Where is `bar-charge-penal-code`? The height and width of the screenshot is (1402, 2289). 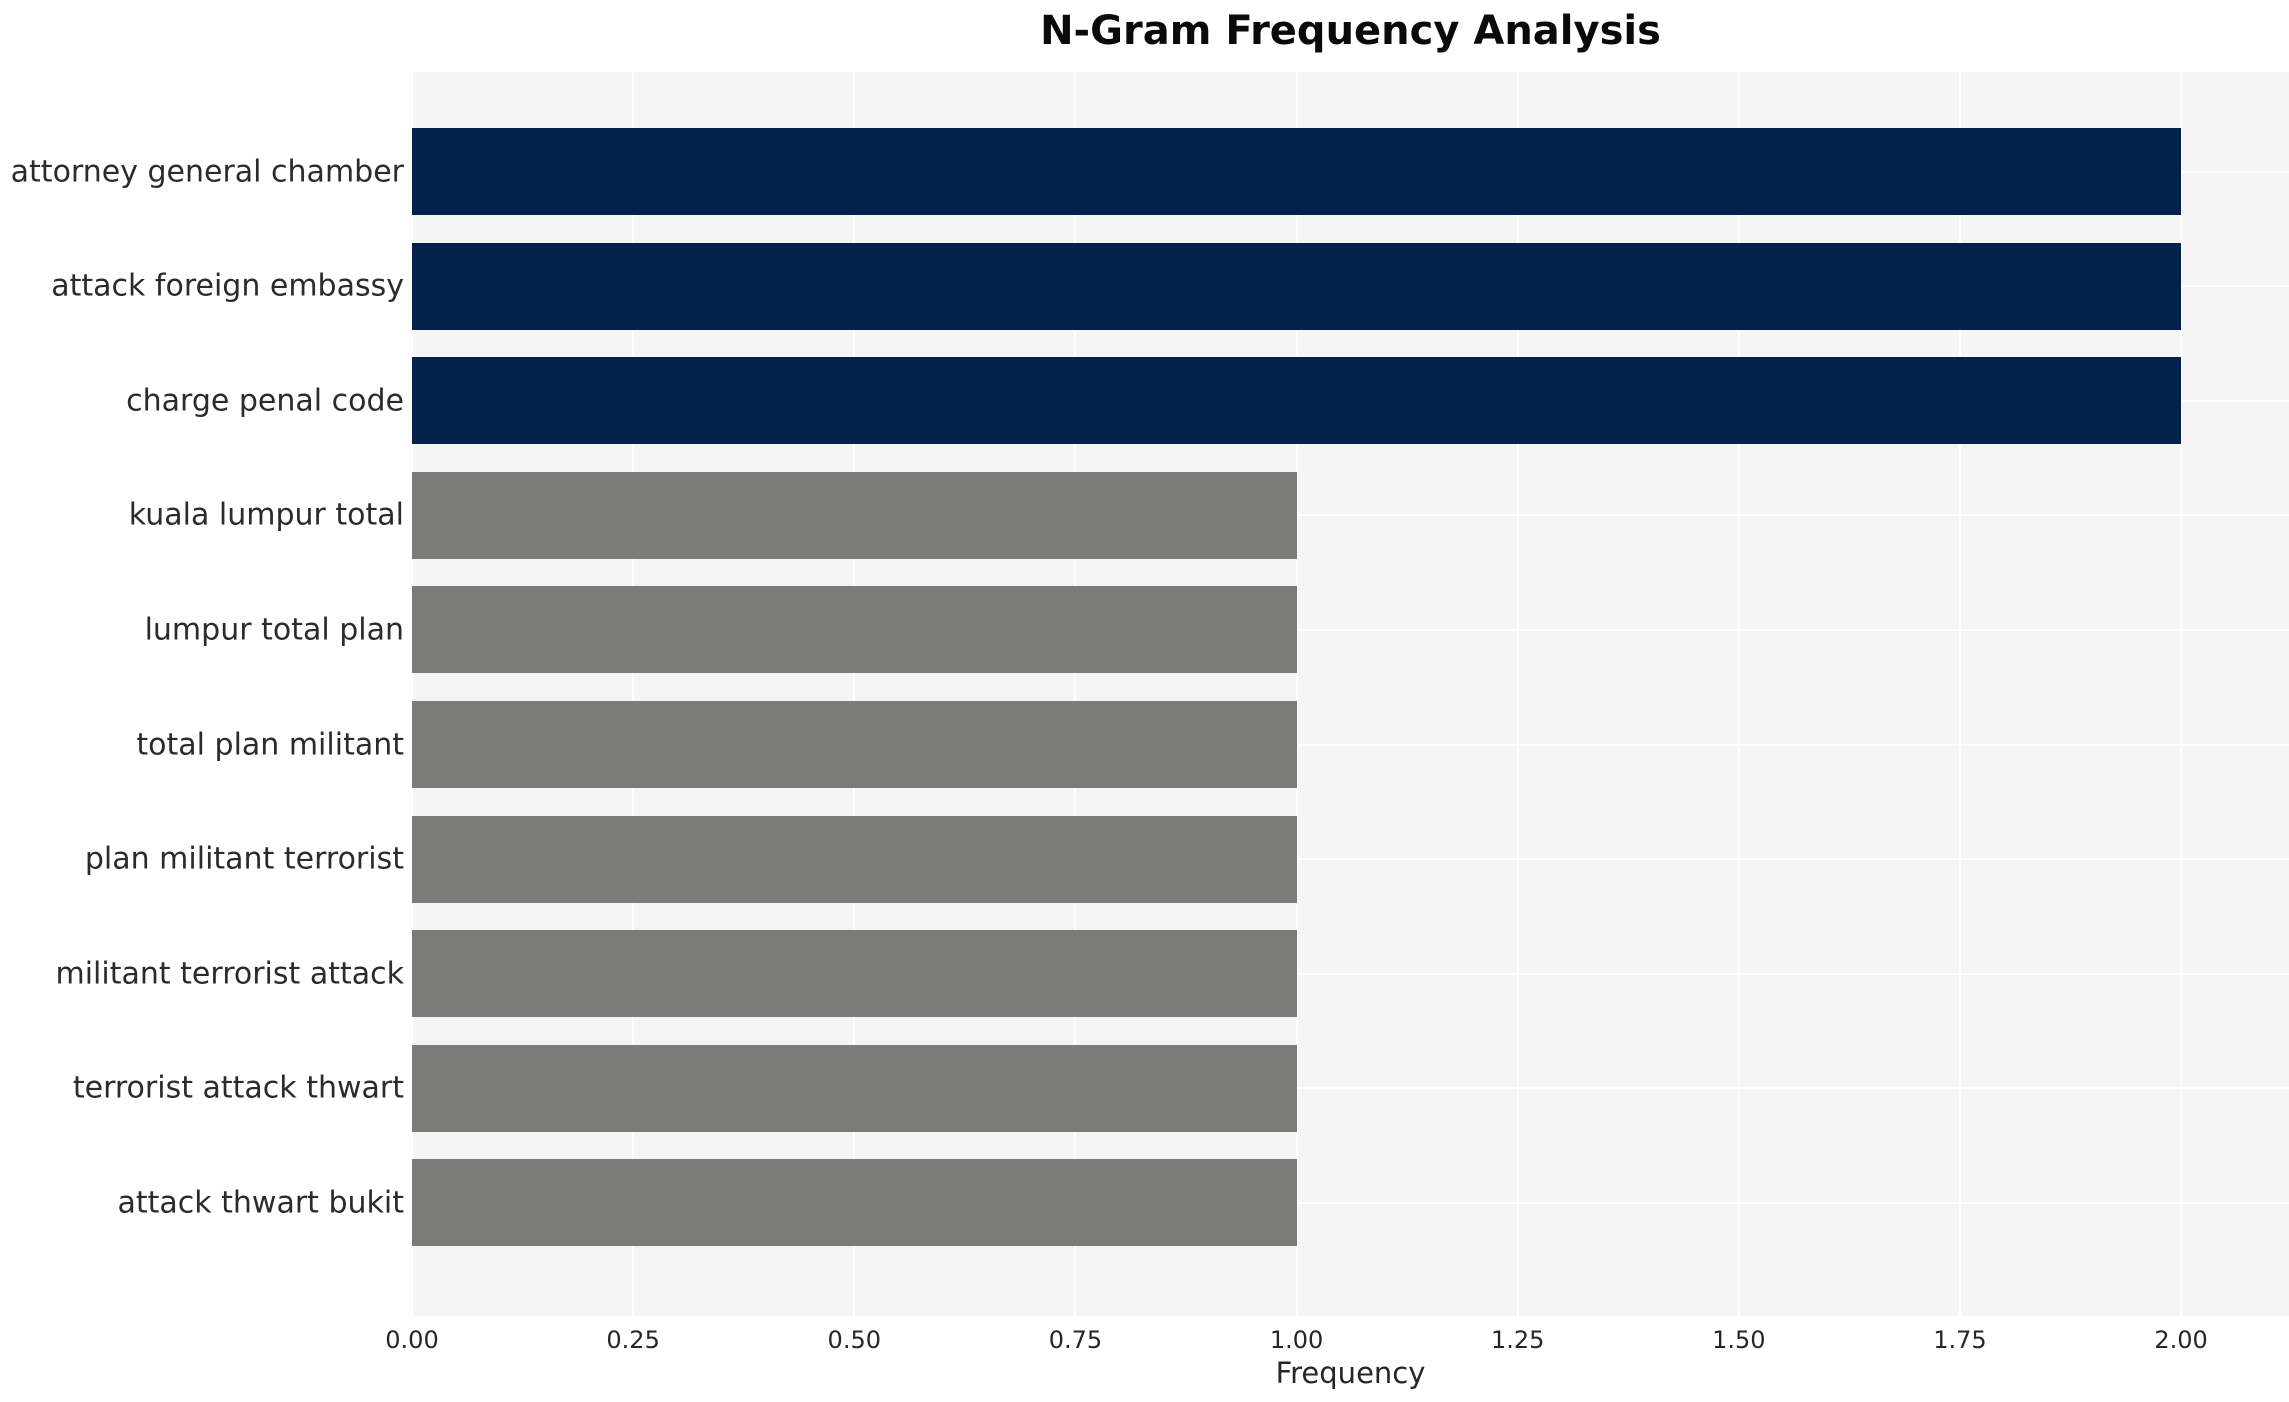
bar-charge-penal-code is located at coordinates (1297, 401).